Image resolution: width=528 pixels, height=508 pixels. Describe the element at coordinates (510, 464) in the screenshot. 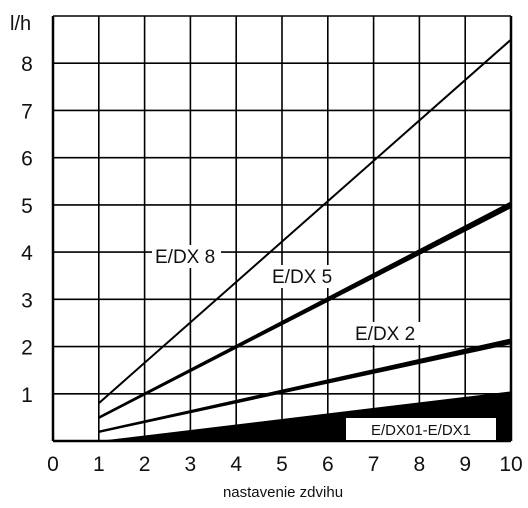

I see `x-tick-label-10: 10` at that location.